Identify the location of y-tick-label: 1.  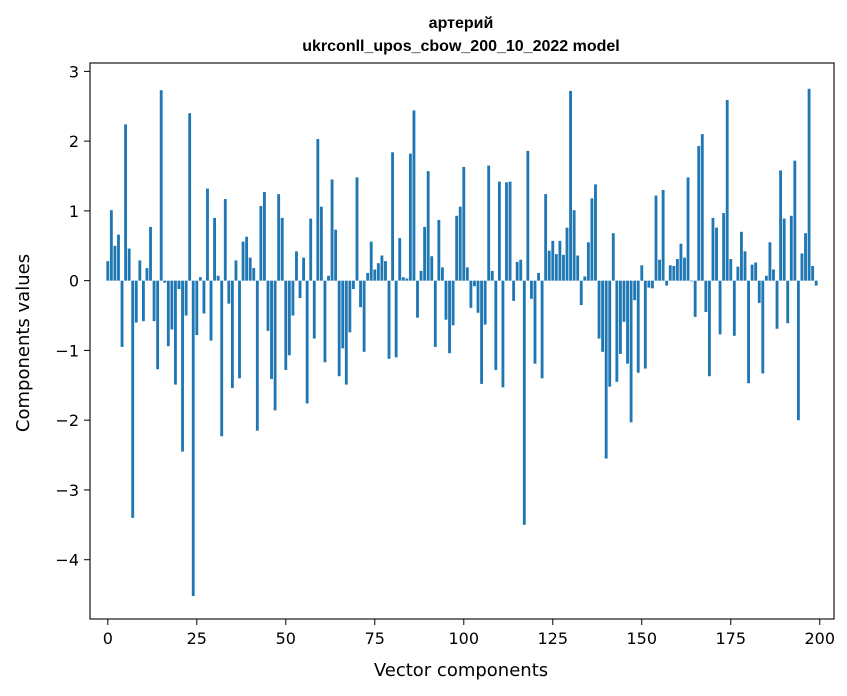
(74, 211).